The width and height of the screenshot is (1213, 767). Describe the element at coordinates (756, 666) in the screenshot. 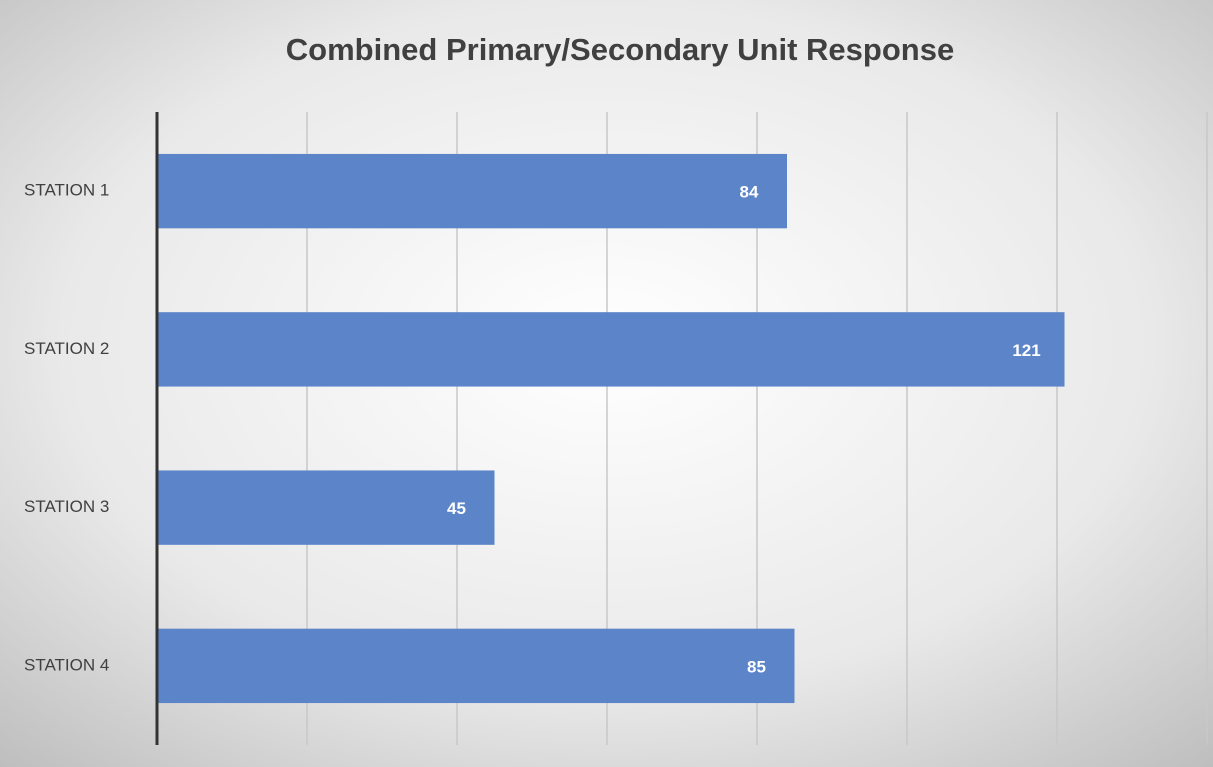

I see `data-label: 85` at that location.